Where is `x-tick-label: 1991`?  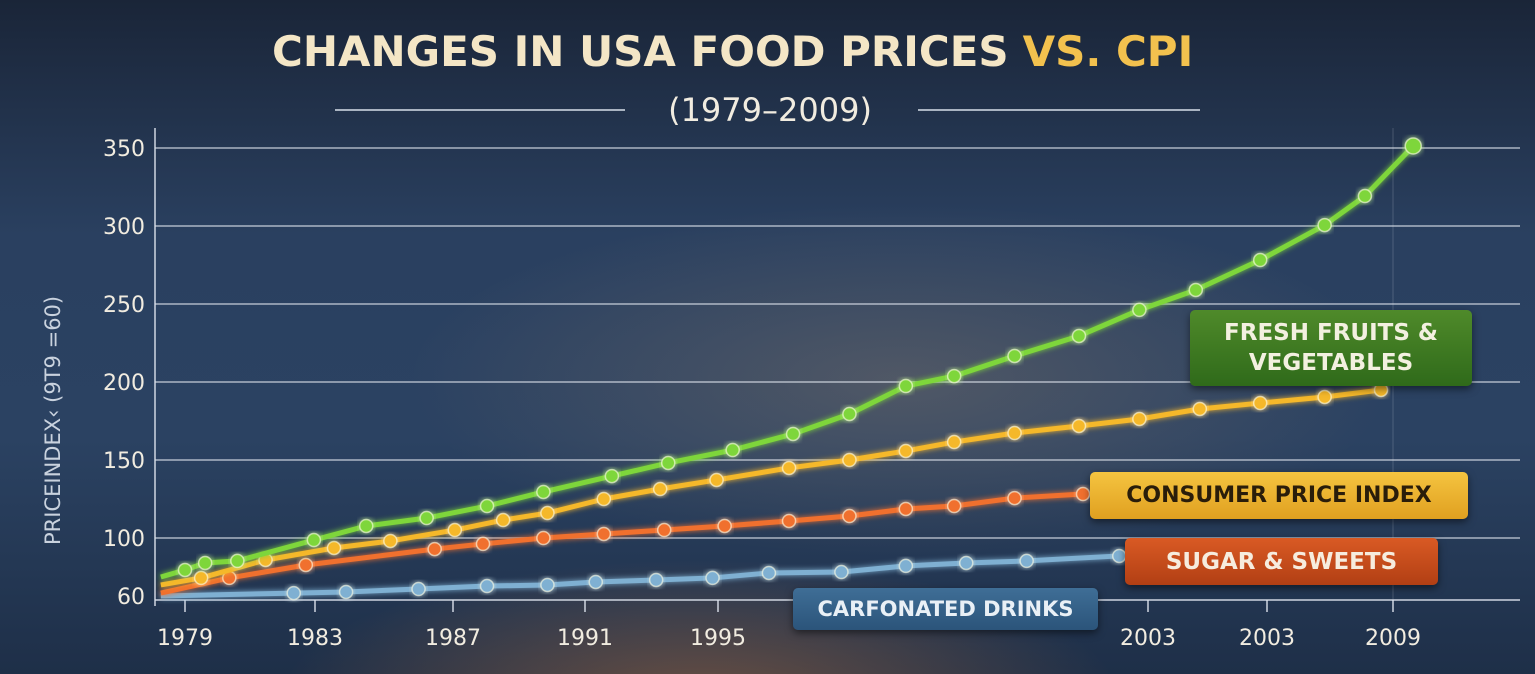 x-tick-label: 1991 is located at coordinates (585, 638).